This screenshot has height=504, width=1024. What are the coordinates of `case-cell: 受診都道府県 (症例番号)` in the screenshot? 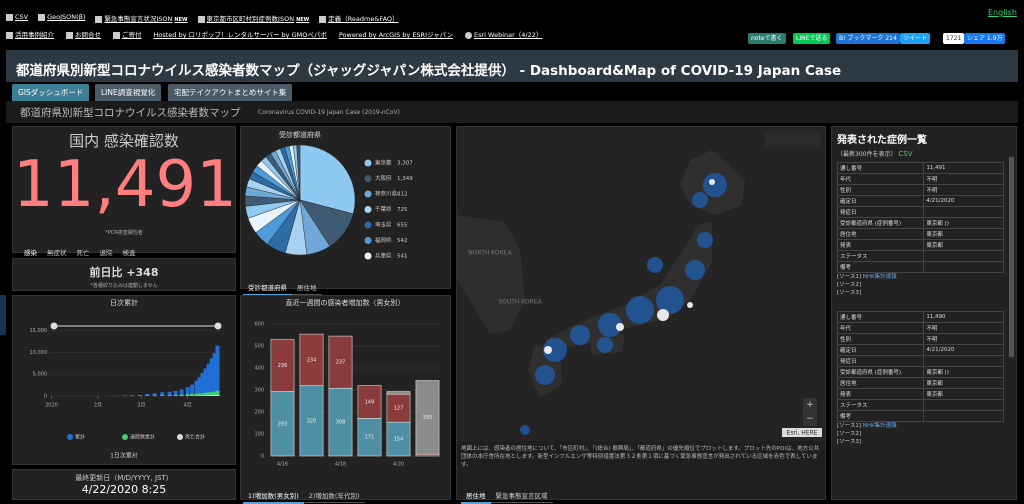 It's located at (881, 372).